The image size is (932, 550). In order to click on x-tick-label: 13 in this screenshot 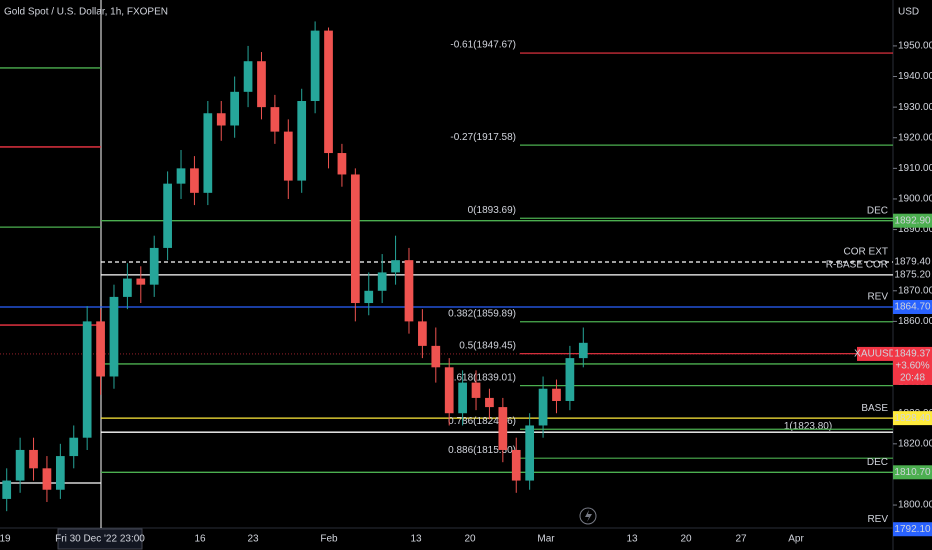, I will do `click(632, 539)`.